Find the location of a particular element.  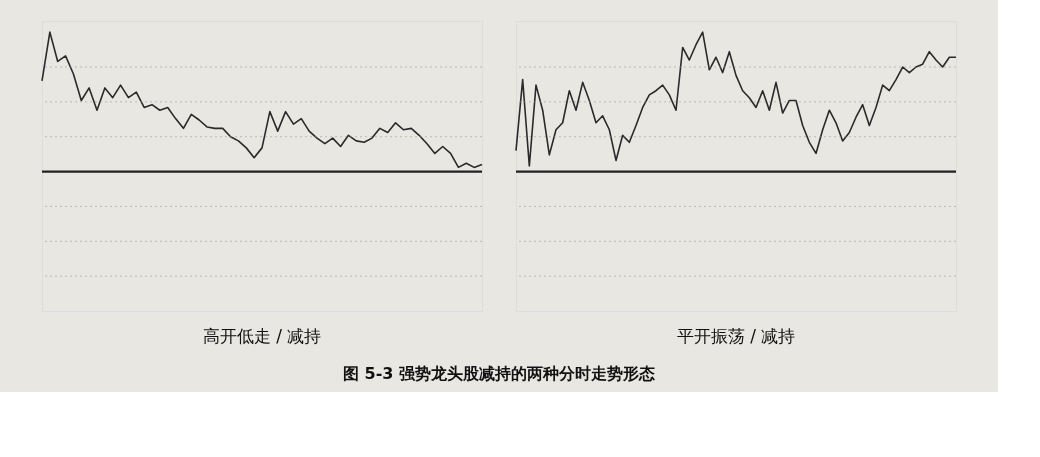

caption: 图 5-3 强势龙头股减持的两种分时走势形态 is located at coordinates (499, 373).